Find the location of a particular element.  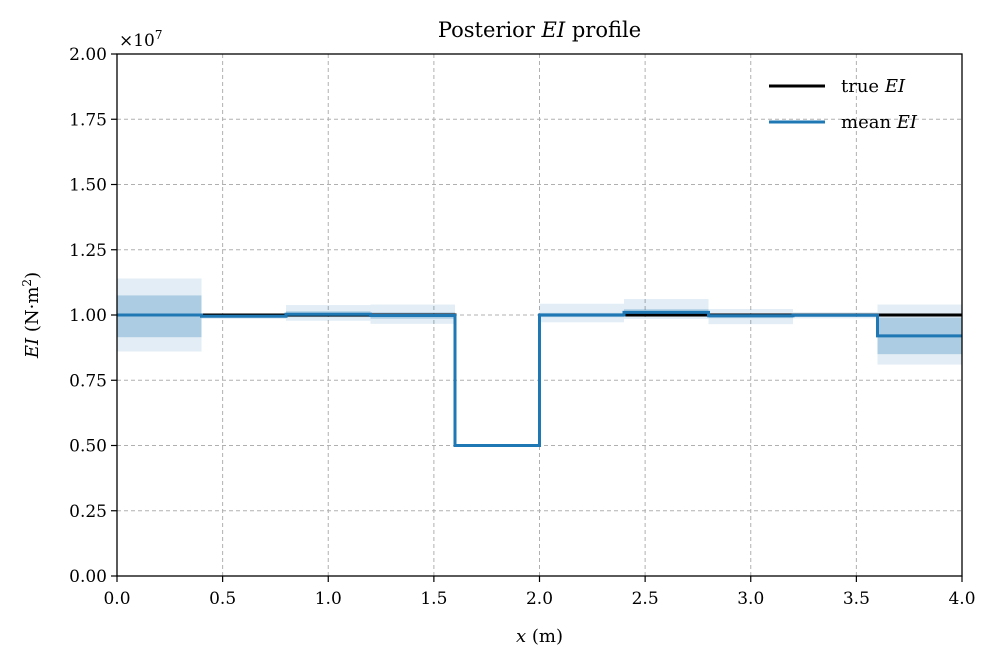

x-tick-label: 3.5 is located at coordinates (856, 599).